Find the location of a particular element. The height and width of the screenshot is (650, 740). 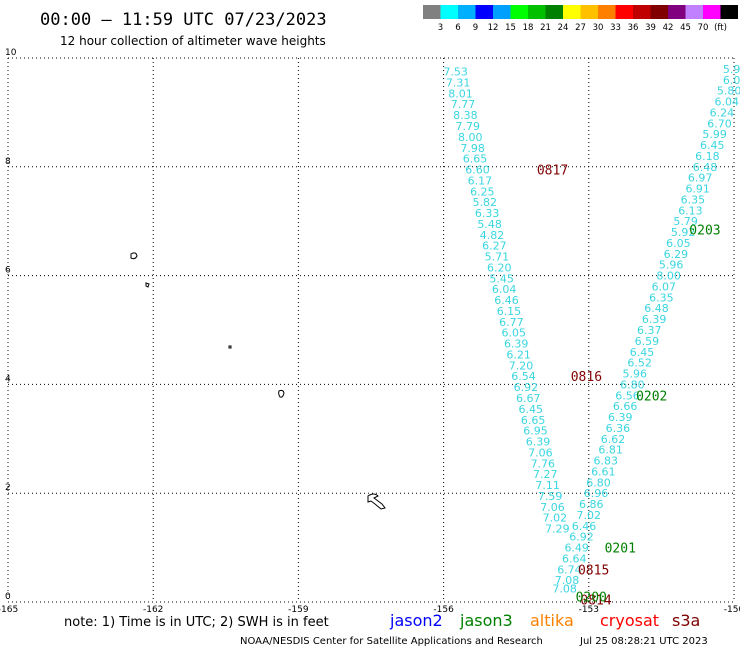

wave-height-value: 7.59 is located at coordinates (550, 496).